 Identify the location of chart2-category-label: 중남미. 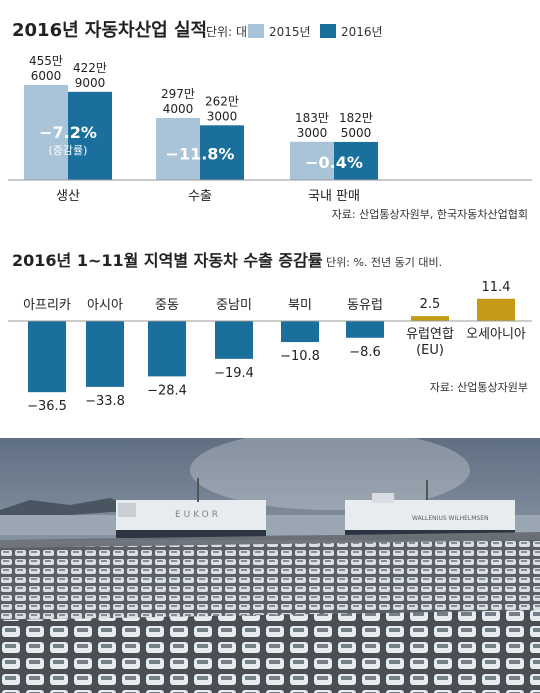
(234, 305).